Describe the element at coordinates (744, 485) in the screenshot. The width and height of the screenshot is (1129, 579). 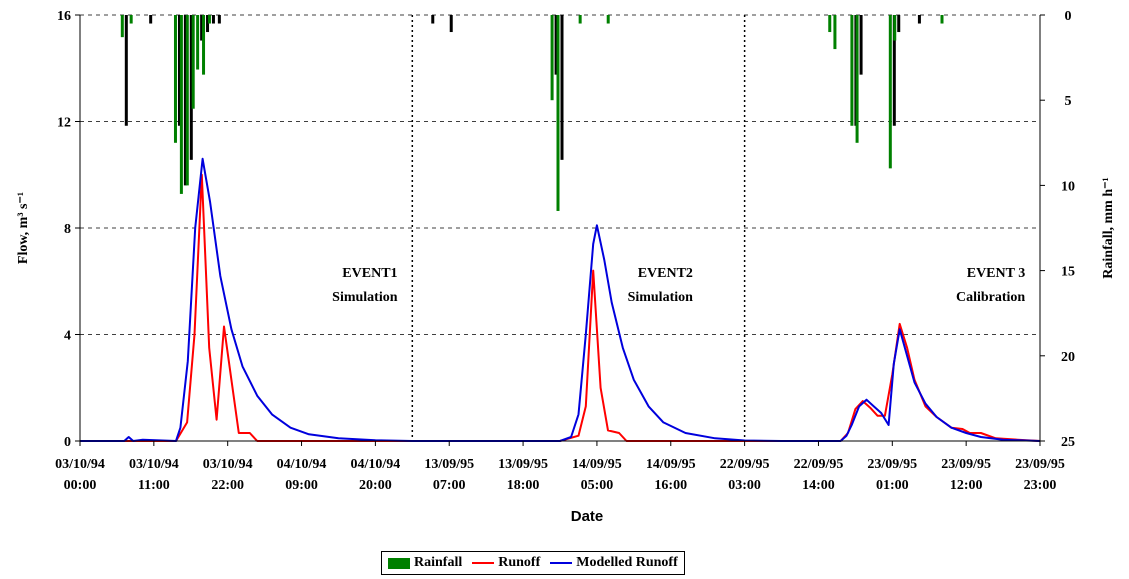
I see `x-tick-label-time-9: 03:00` at that location.